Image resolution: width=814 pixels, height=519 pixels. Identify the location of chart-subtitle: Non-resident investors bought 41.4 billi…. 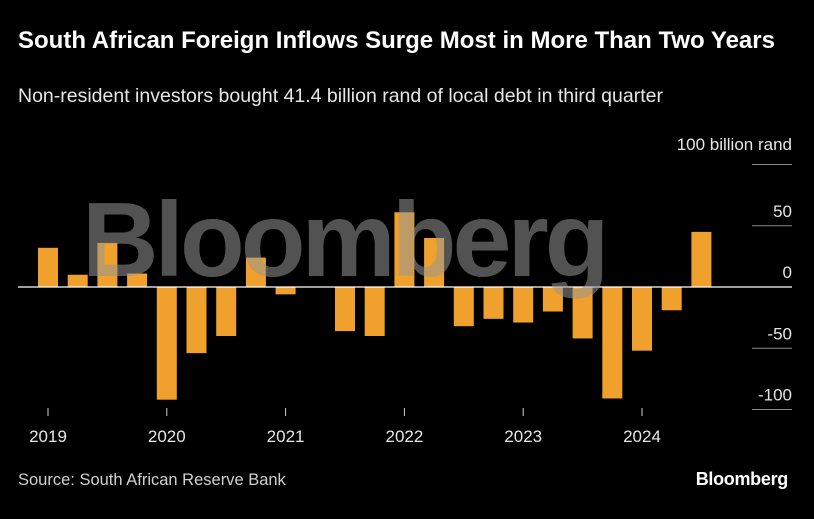
(340, 96).